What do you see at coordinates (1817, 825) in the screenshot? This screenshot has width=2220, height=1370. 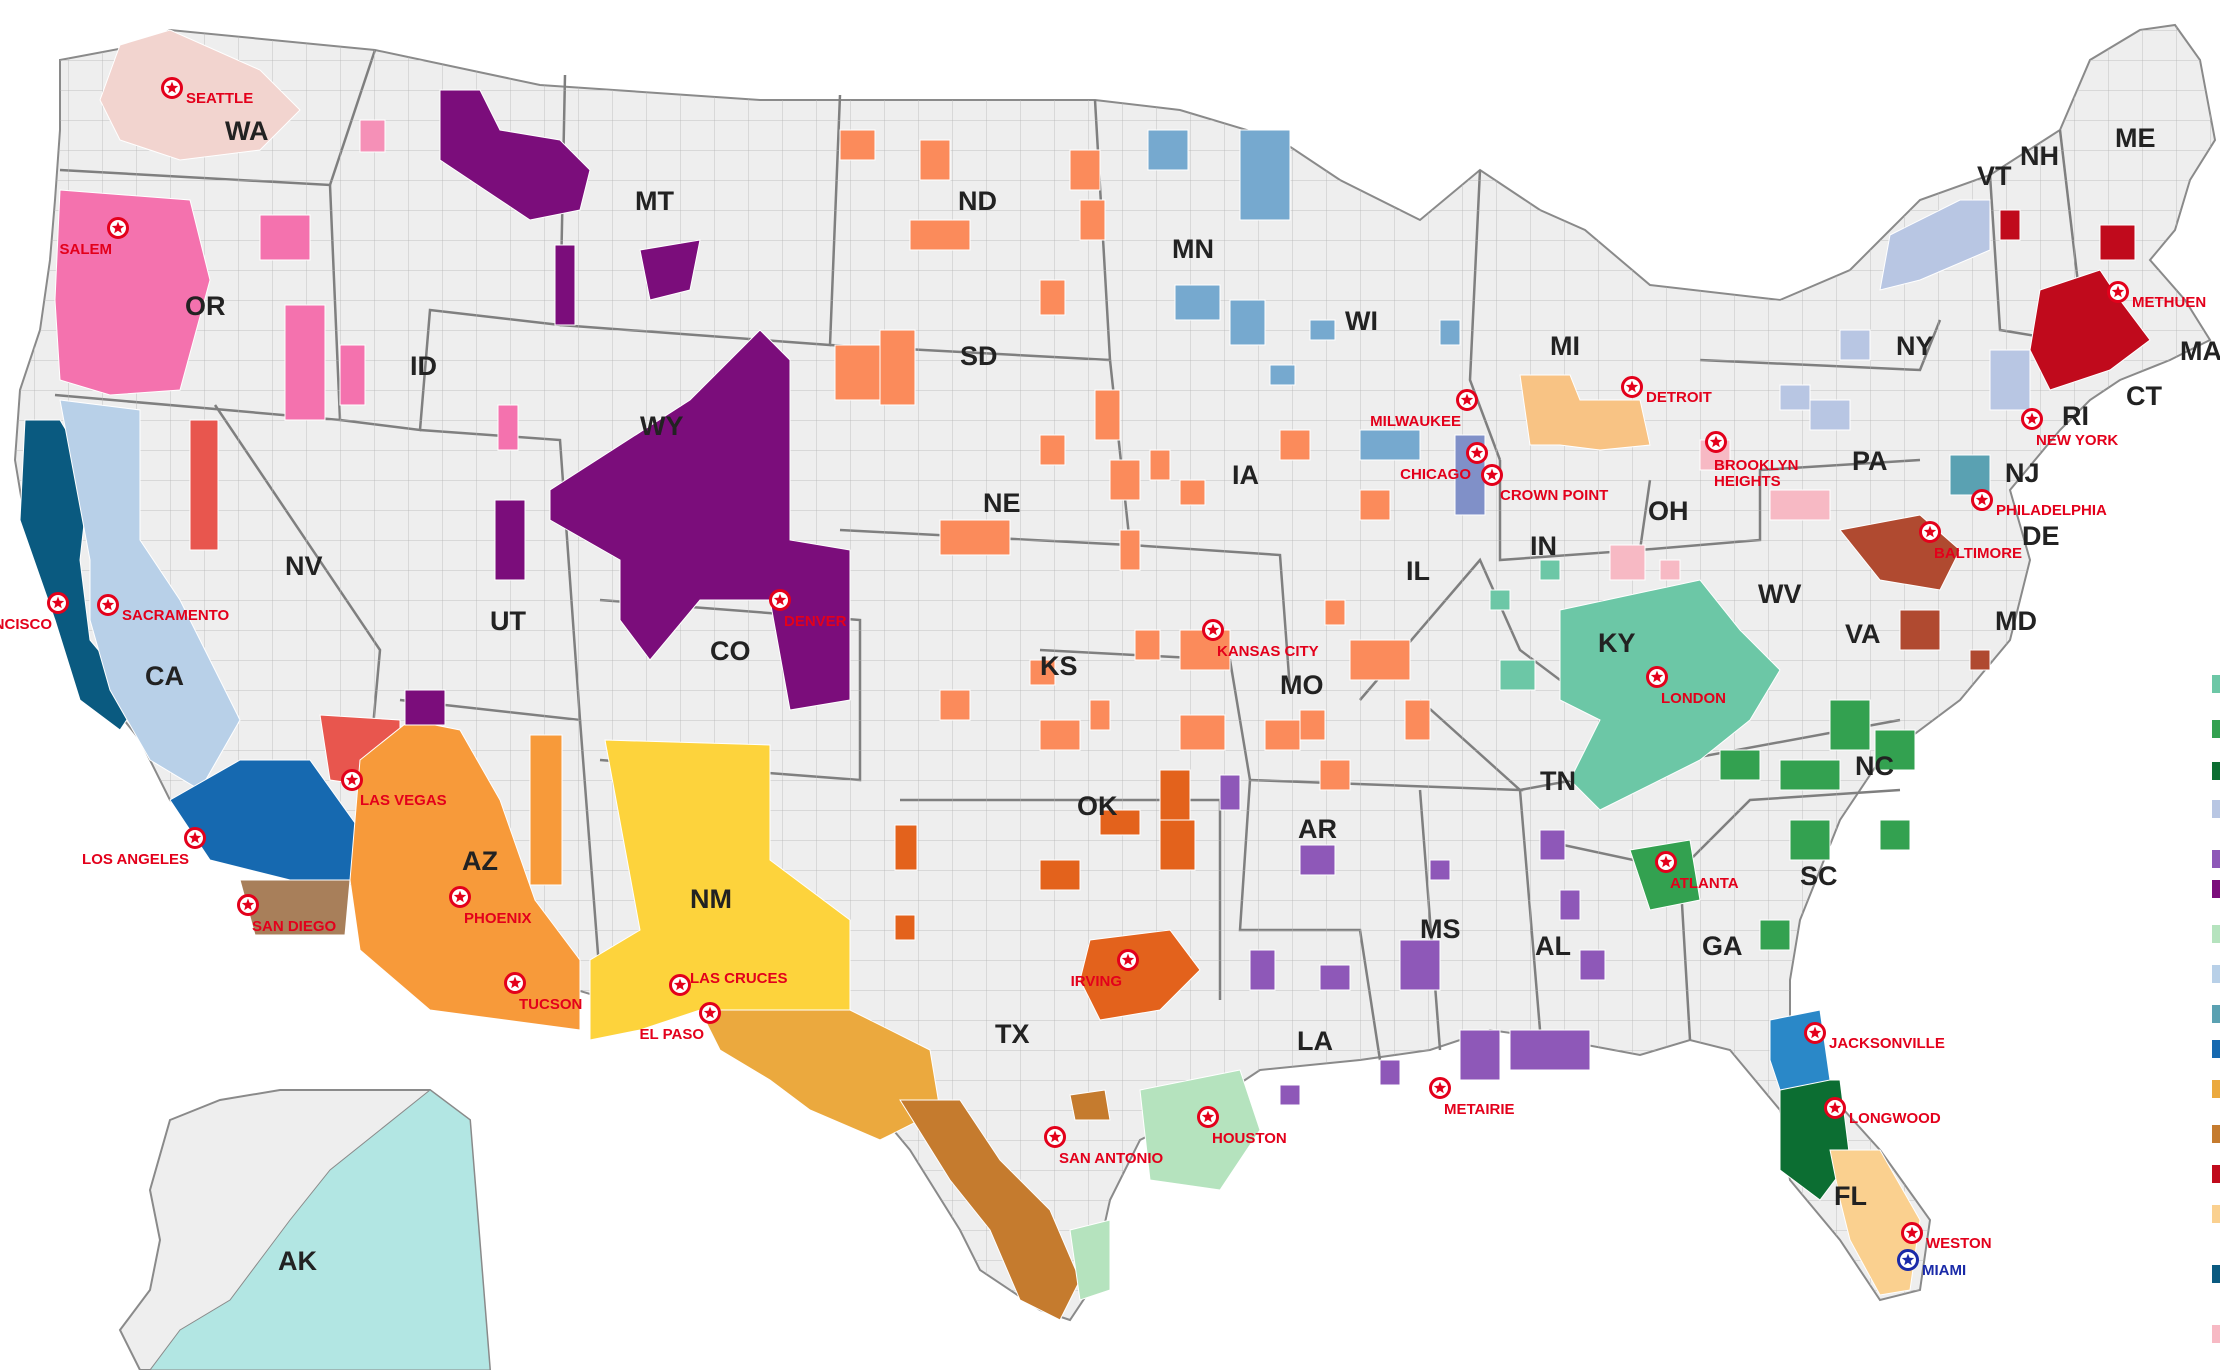 I see `region-nc-green` at bounding box center [1817, 825].